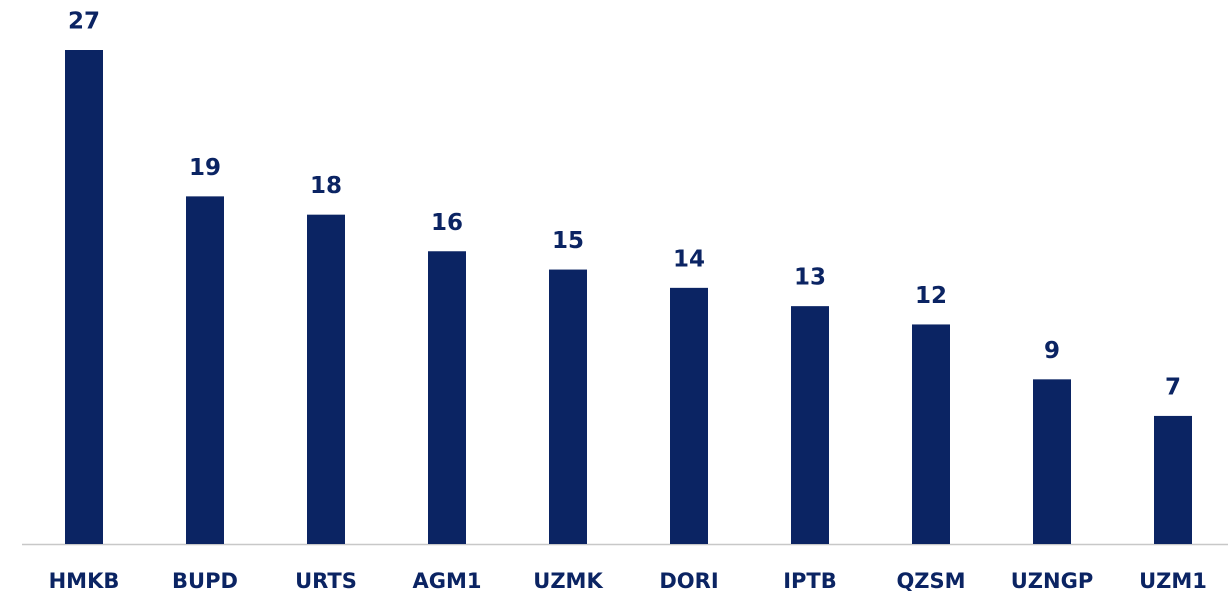 The image size is (1228, 596). What do you see at coordinates (84, 22) in the screenshot?
I see `data-label: 27` at bounding box center [84, 22].